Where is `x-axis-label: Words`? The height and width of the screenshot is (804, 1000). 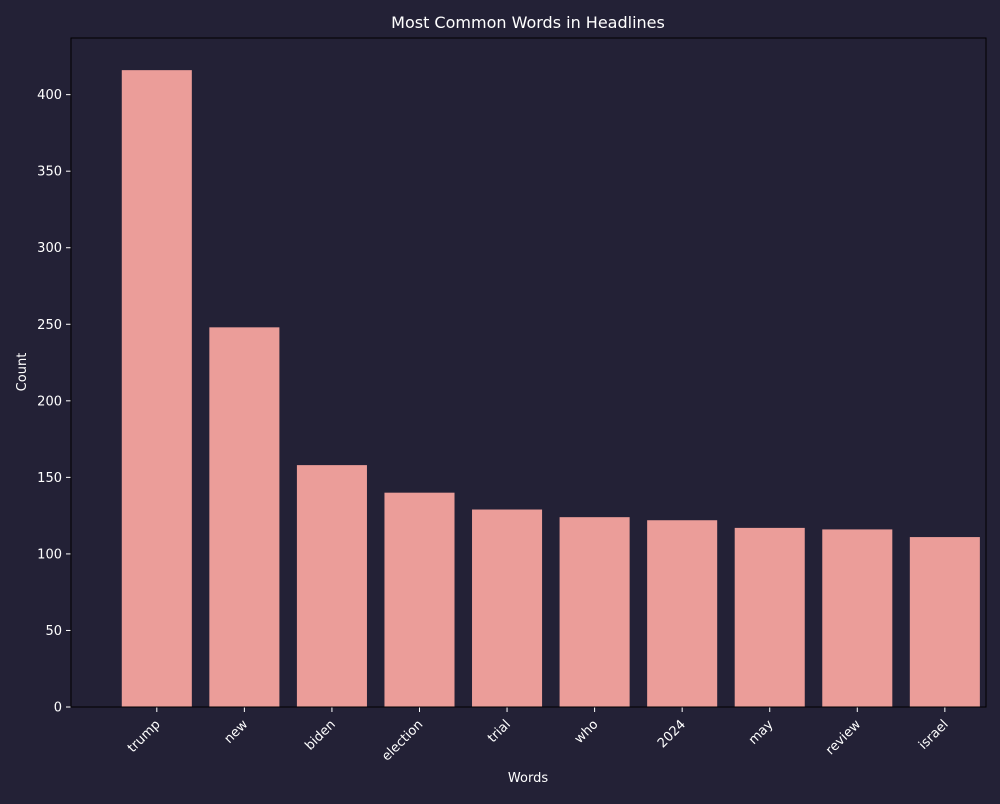
x-axis-label: Words is located at coordinates (528, 778).